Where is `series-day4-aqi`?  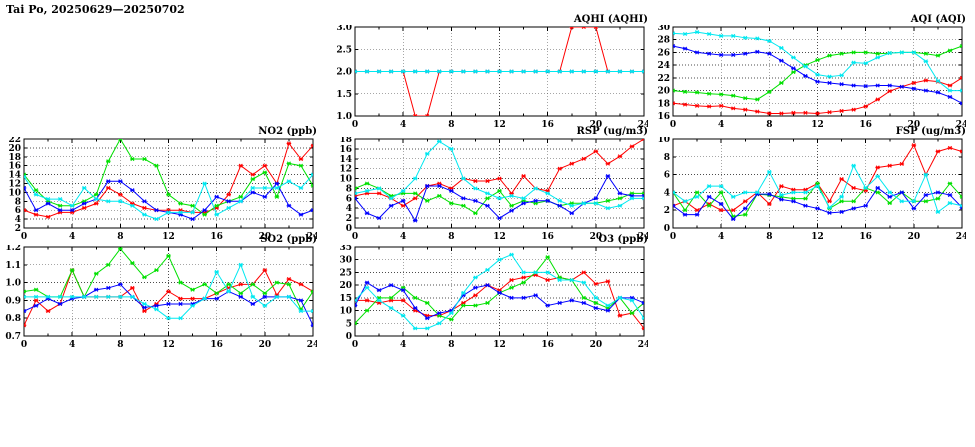
series-day4-aqi is located at coordinates (817, 61).